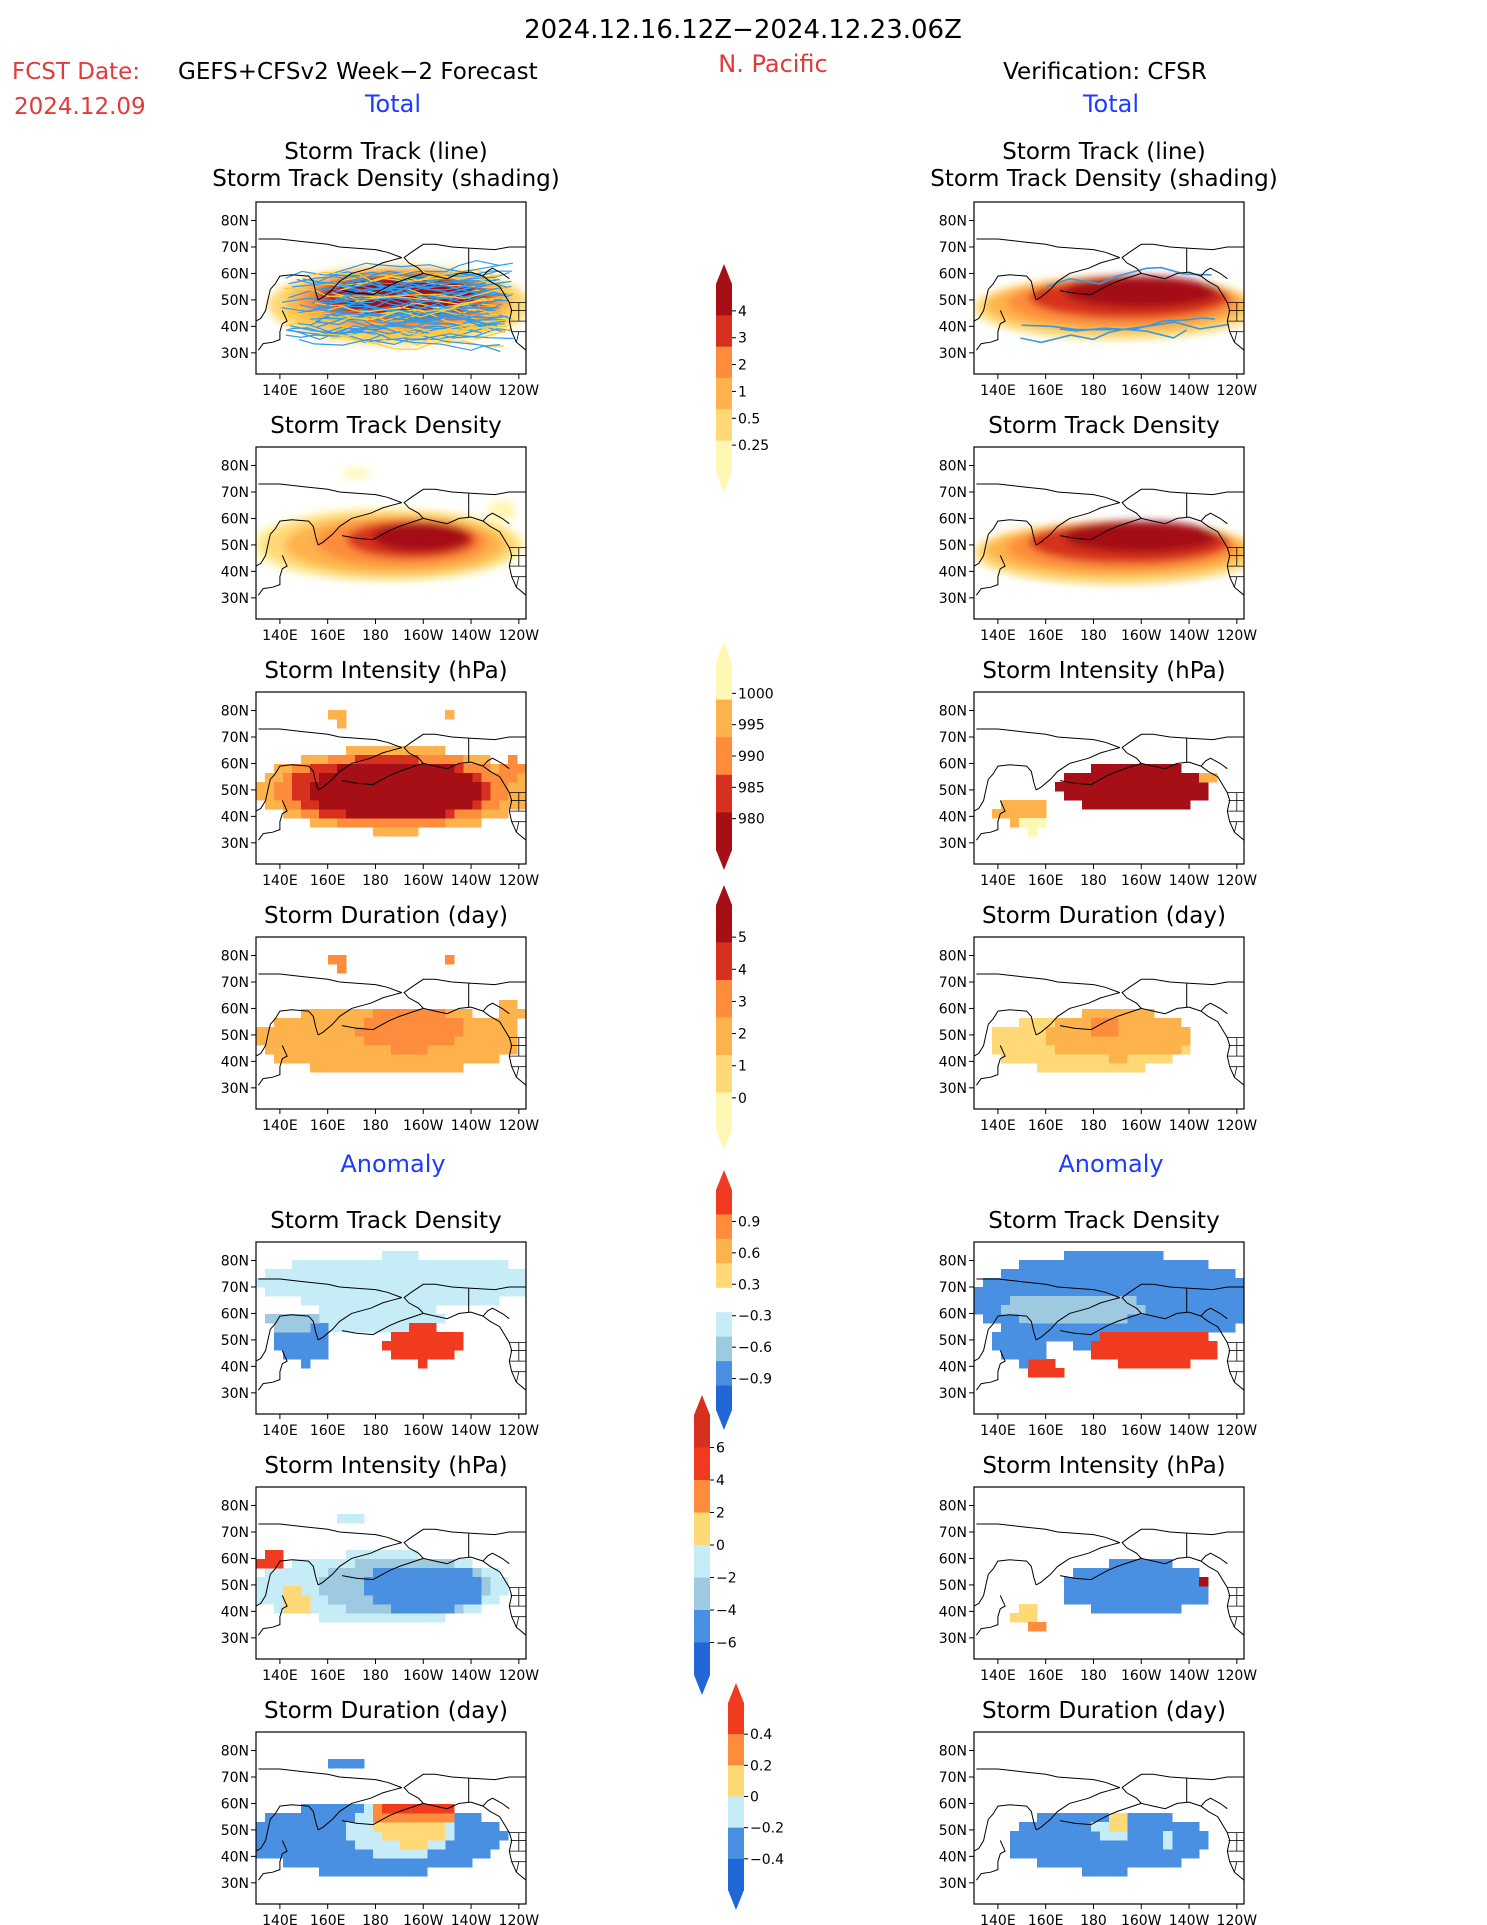  Describe the element at coordinates (1046, 1126) in the screenshot. I see `lon-tick-label: 160E` at that location.